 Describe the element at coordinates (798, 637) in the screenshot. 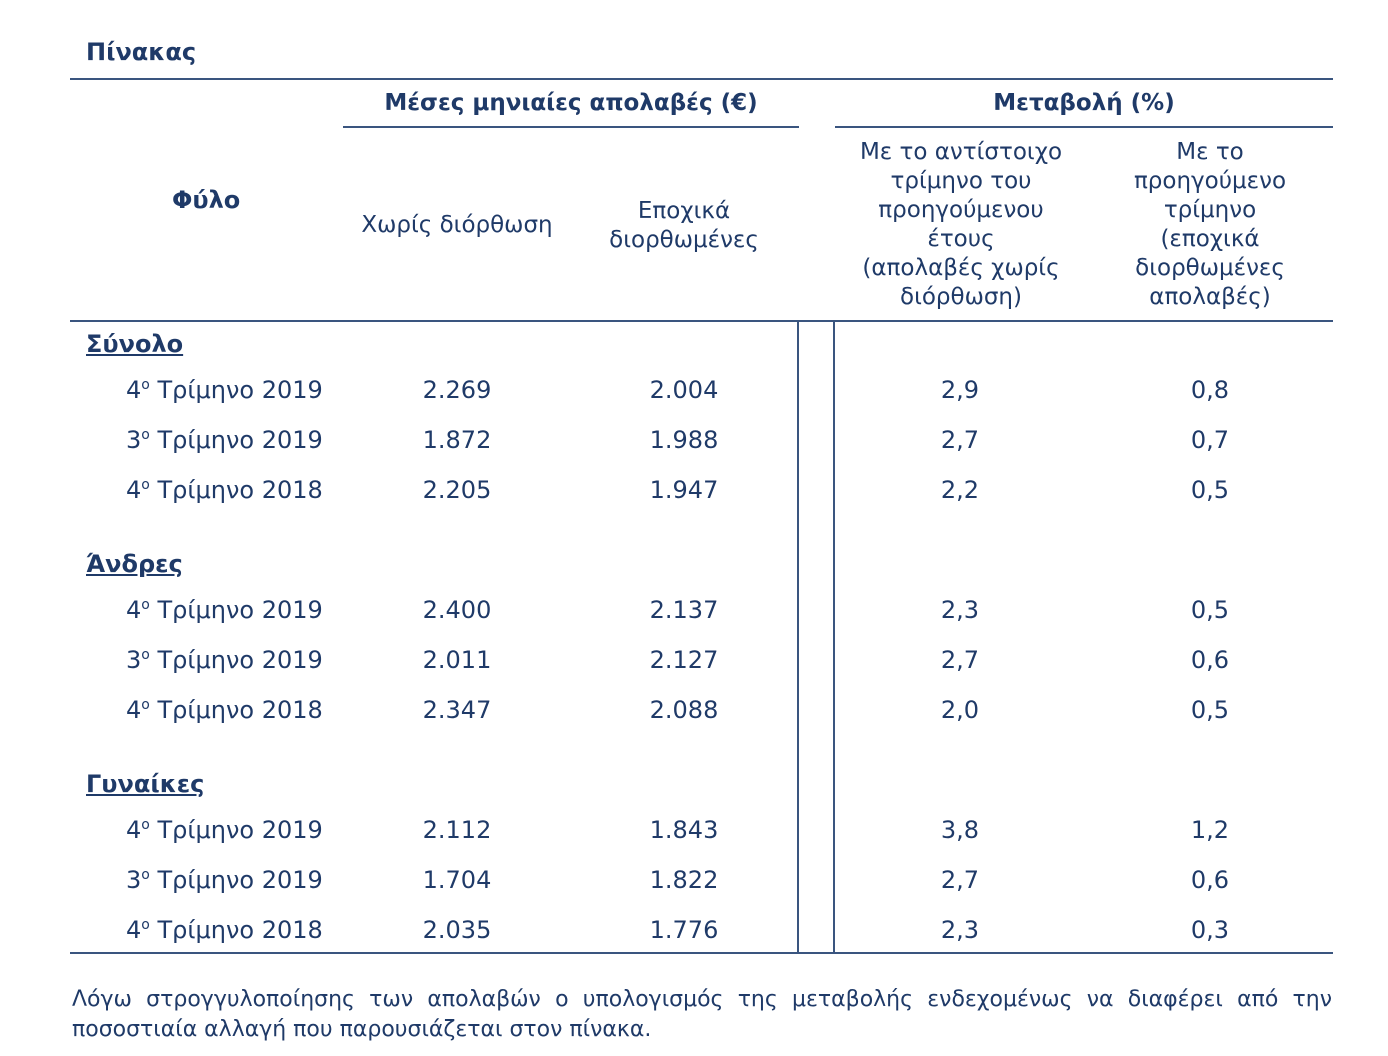

I see `divider-left` at that location.